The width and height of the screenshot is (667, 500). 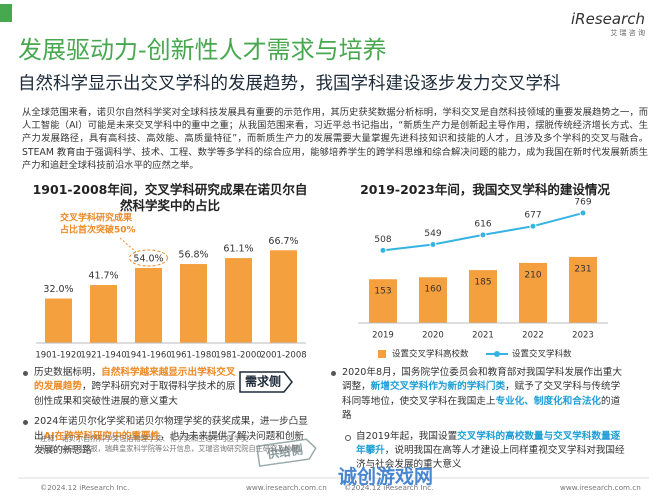 What do you see at coordinates (171, 429) in the screenshot?
I see `text: 2024年诺贝尔化学奖和诺贝尔物理学奖的获奖成果，进一步凸显出` at bounding box center [171, 429].